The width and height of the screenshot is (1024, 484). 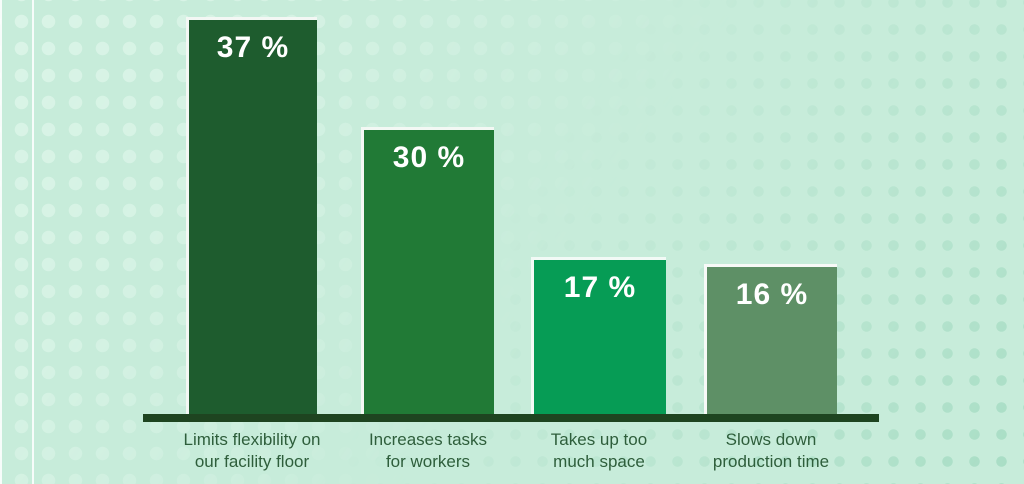 What do you see at coordinates (252, 451) in the screenshot?
I see `category-label-limits-flexibility: Limits flexibility on our facility floor` at bounding box center [252, 451].